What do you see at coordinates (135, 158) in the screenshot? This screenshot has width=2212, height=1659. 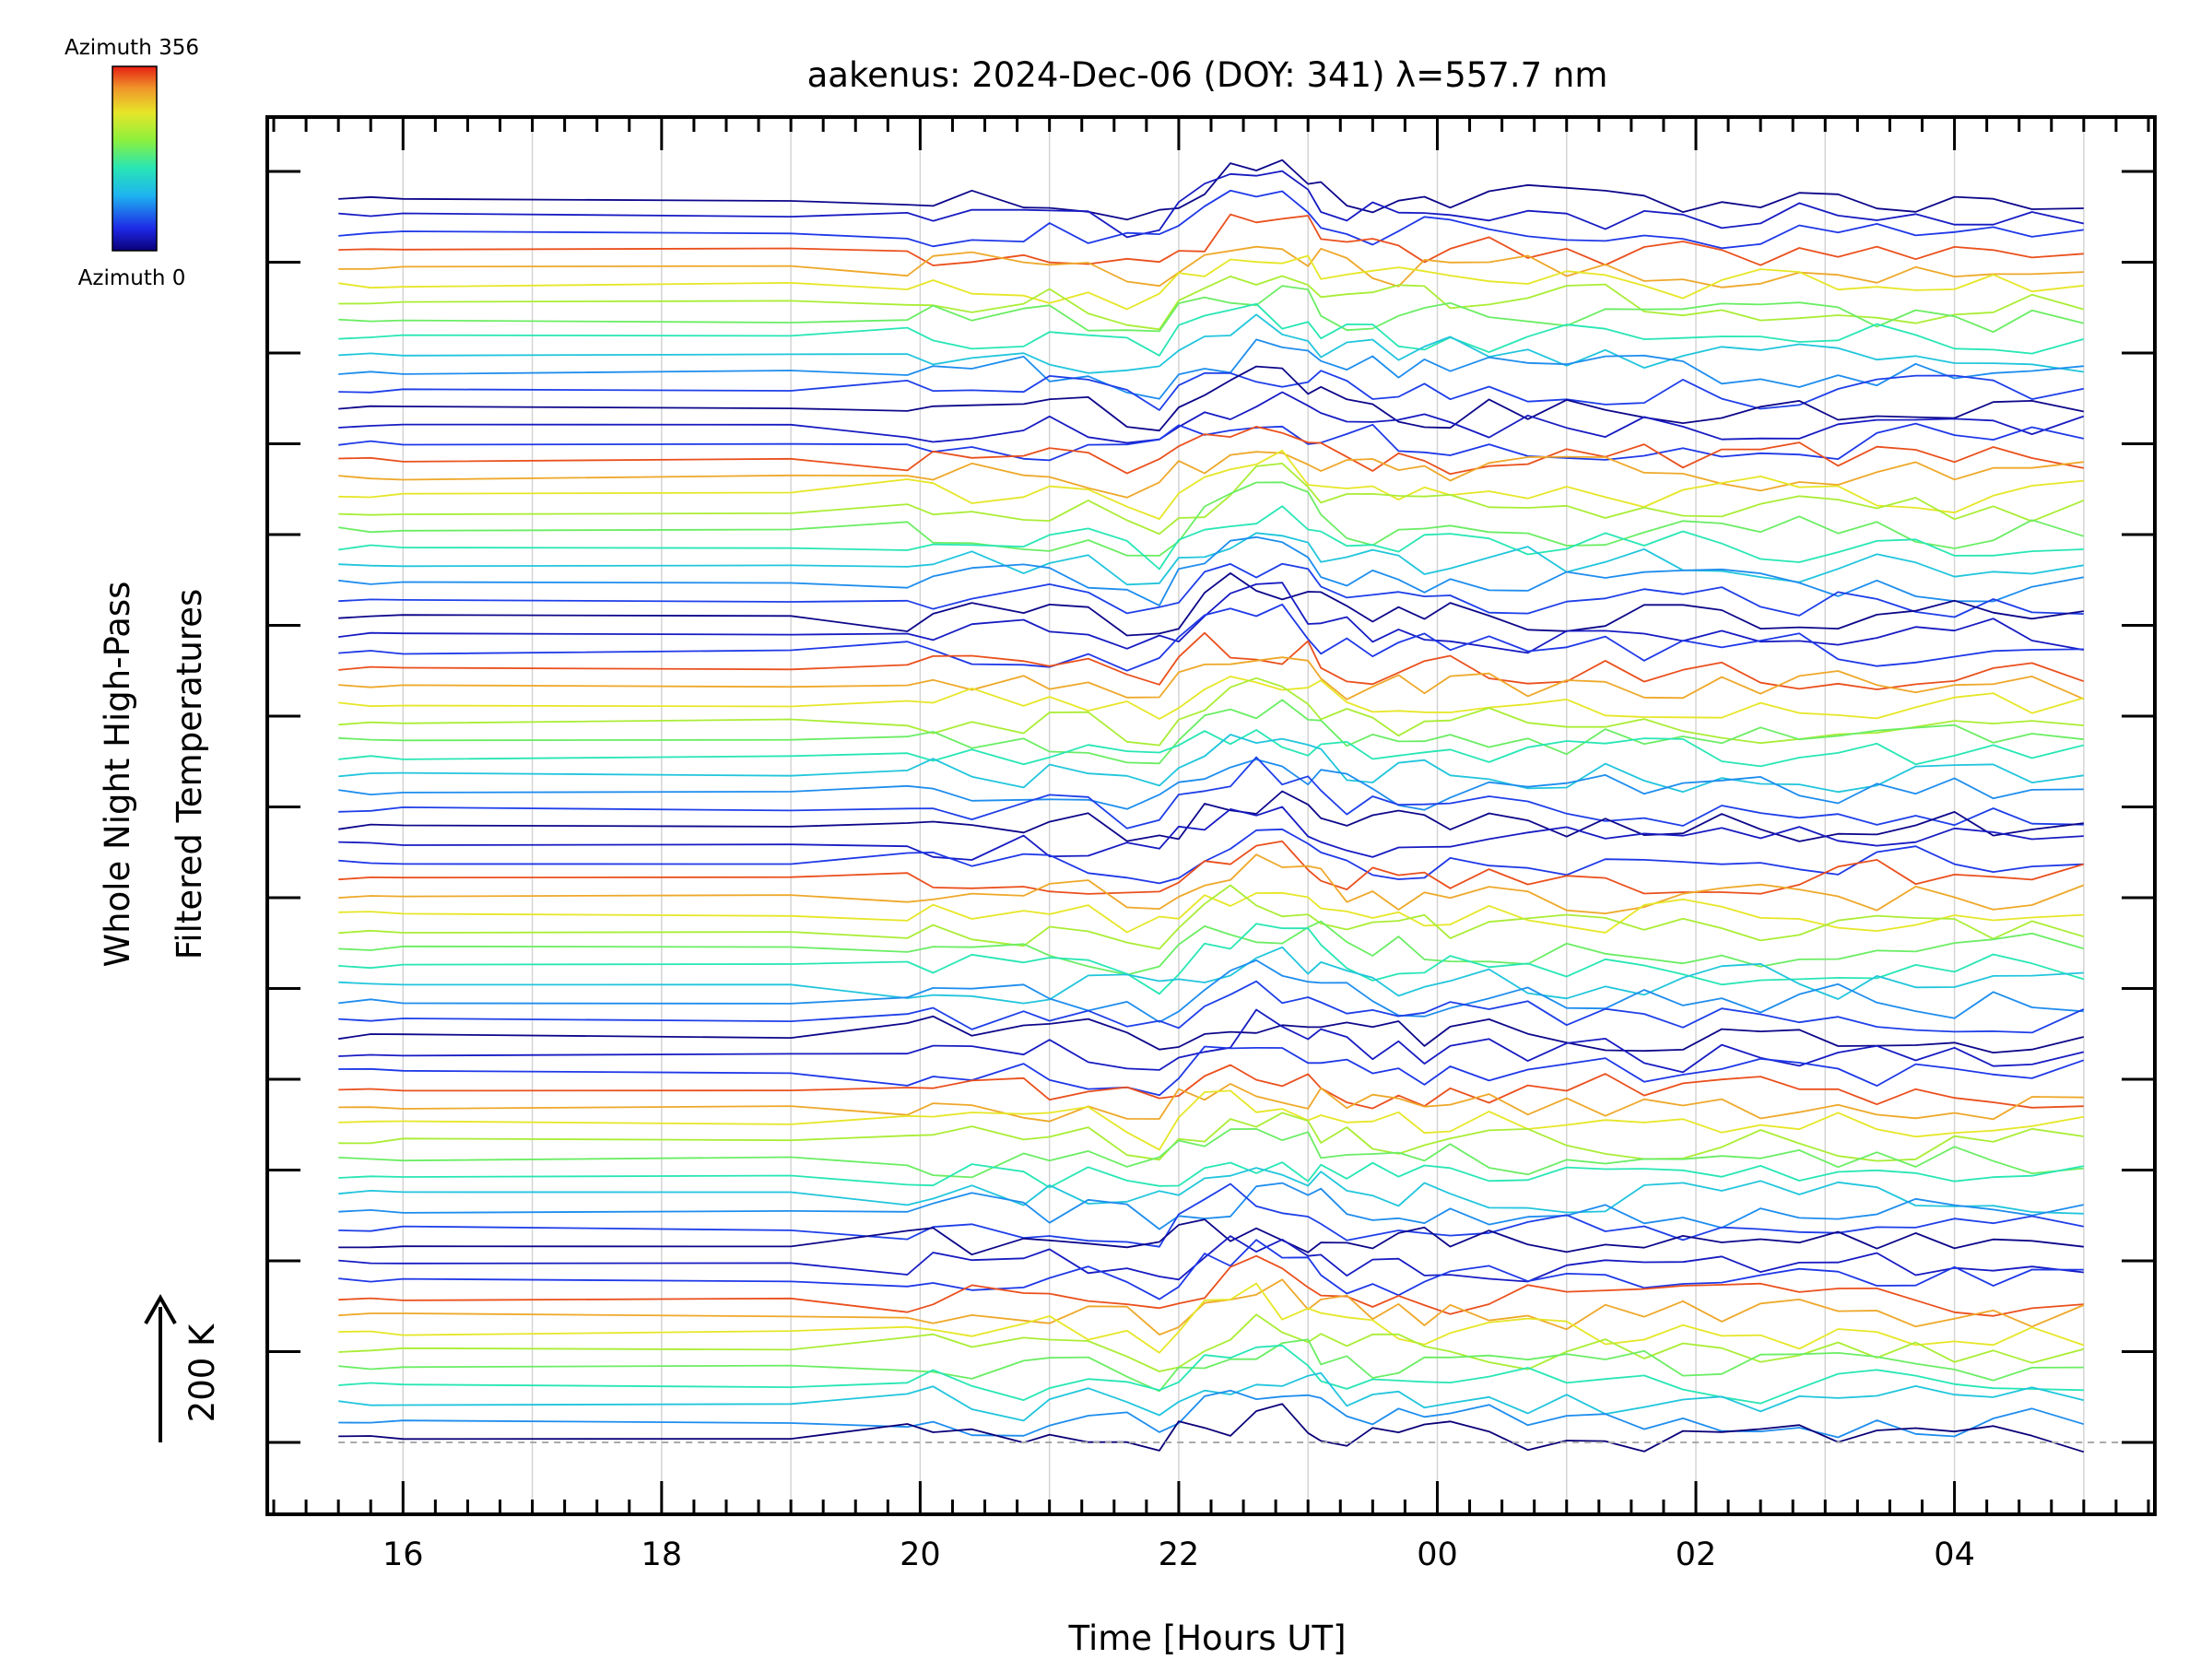 I see `colorbar-gradient` at bounding box center [135, 158].